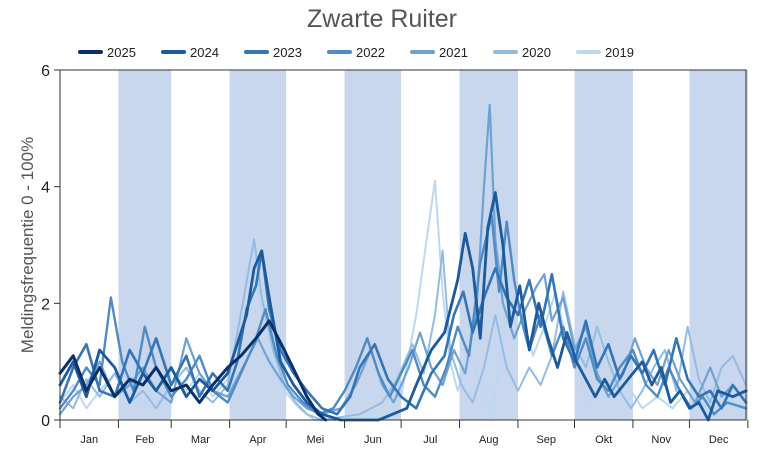 This screenshot has width=765, height=455. What do you see at coordinates (536, 52) in the screenshot?
I see `legend-label-2020: 2020` at bounding box center [536, 52].